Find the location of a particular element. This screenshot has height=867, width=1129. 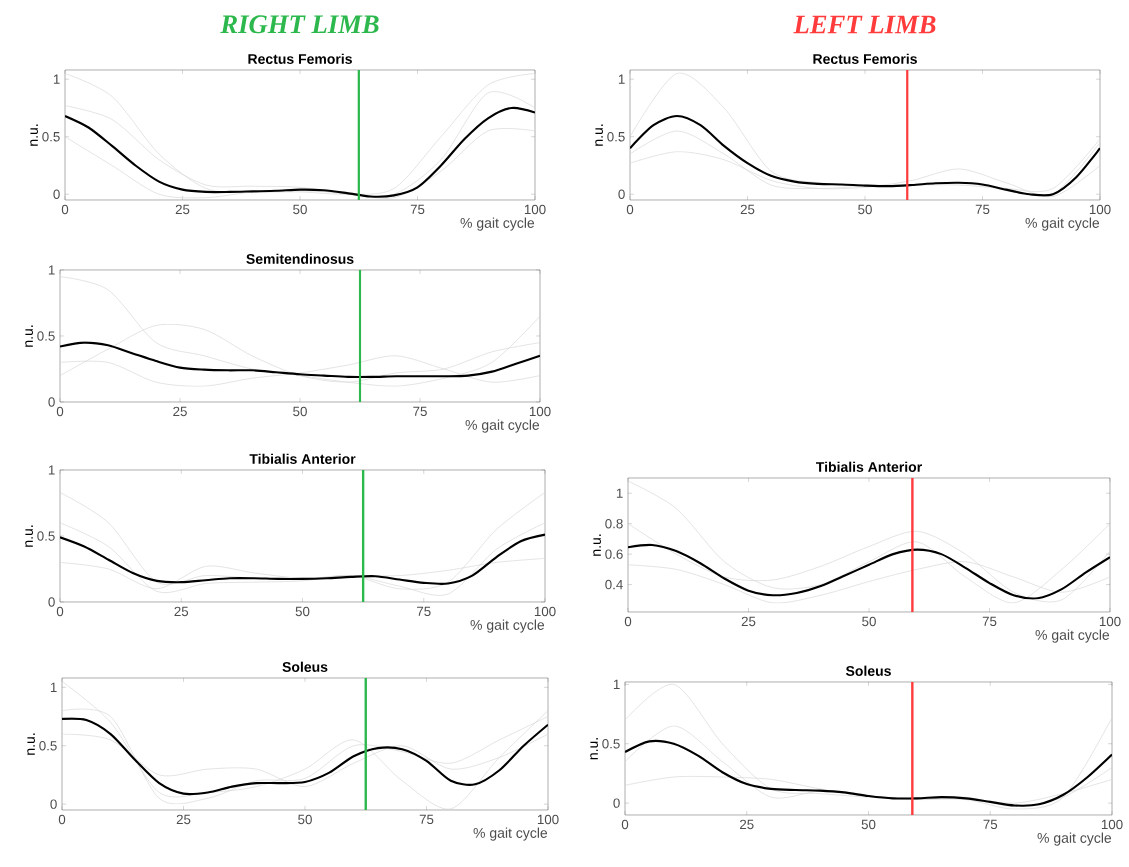

chart-title: Semitendinosus is located at coordinates (300, 258).